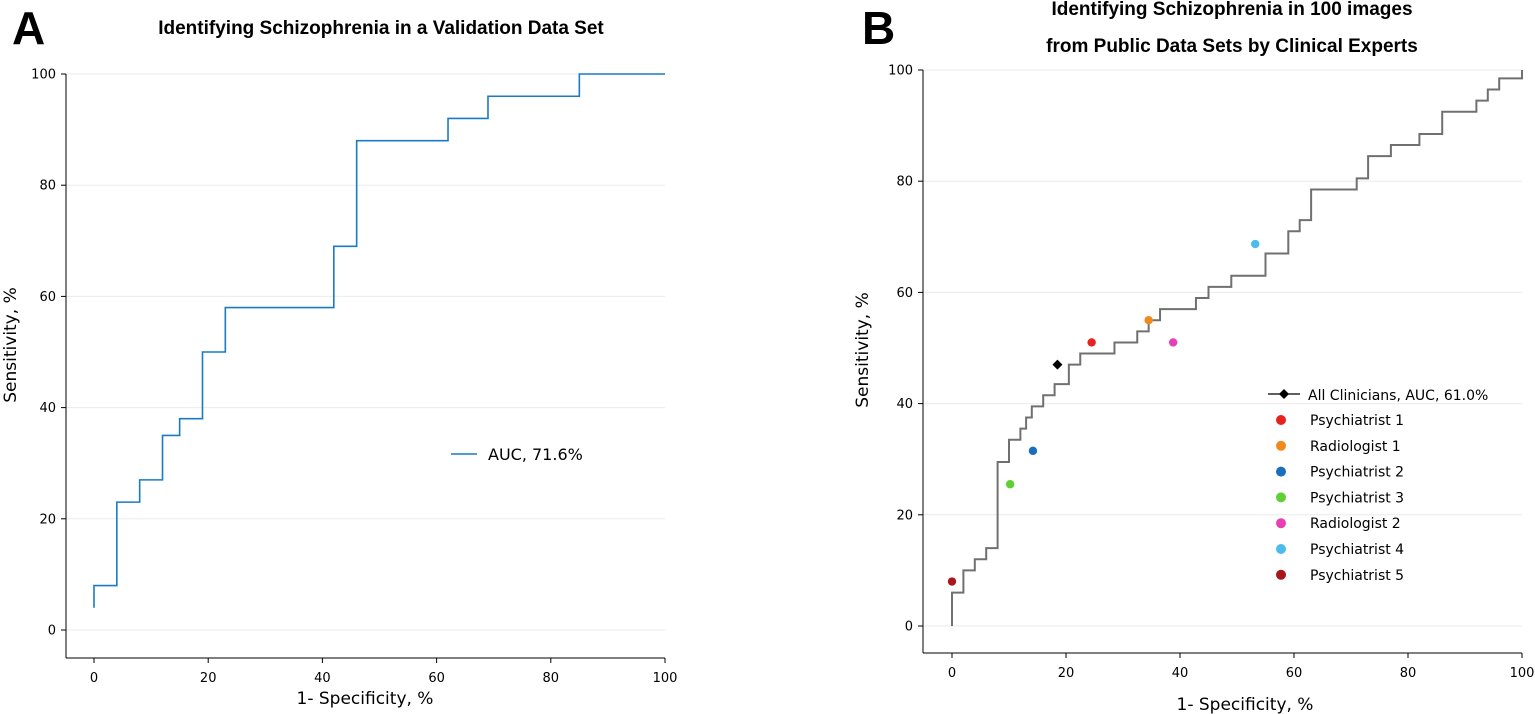 This screenshot has width=1535, height=714. Describe the element at coordinates (878, 28) in the screenshot. I see `panel-b-letter: B` at that location.